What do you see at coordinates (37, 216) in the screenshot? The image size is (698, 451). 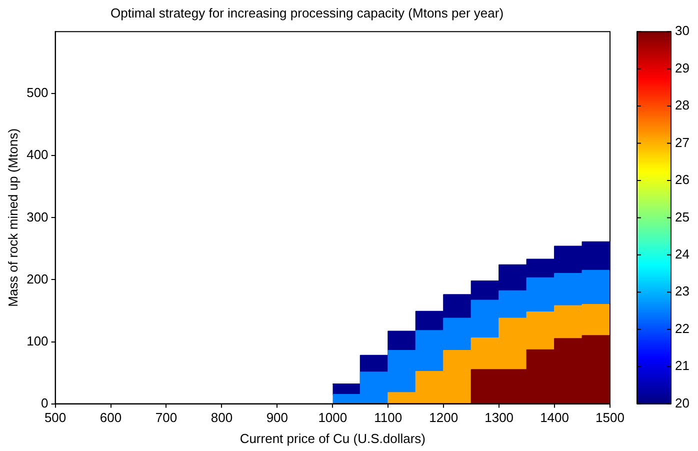 I see `y-tick-label: 300` at bounding box center [37, 216].